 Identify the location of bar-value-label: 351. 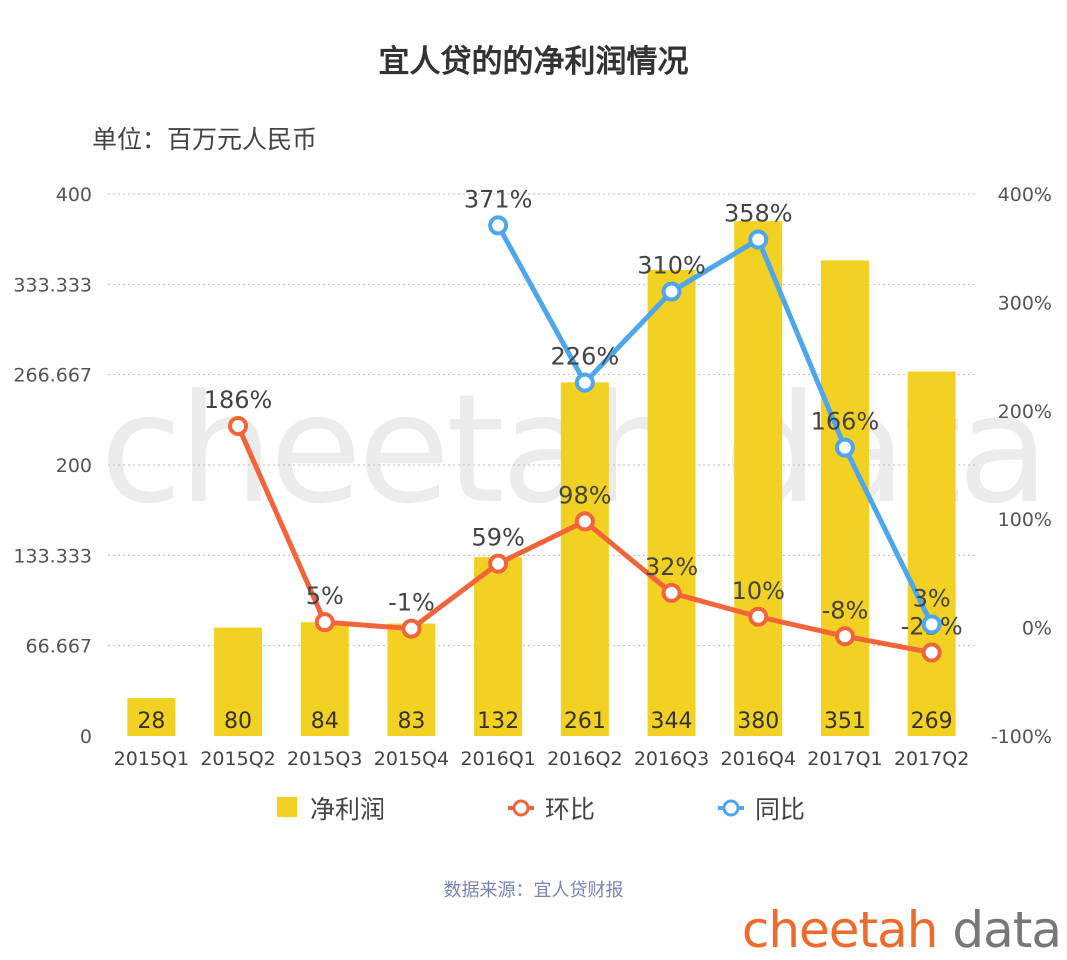
(845, 721).